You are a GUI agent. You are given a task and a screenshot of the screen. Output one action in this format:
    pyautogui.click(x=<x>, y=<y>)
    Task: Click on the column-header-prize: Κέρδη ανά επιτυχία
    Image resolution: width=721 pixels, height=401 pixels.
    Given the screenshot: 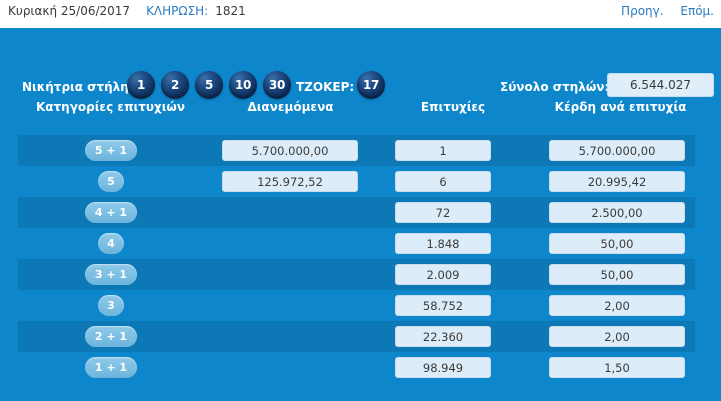 What is the action you would take?
    pyautogui.click(x=620, y=107)
    